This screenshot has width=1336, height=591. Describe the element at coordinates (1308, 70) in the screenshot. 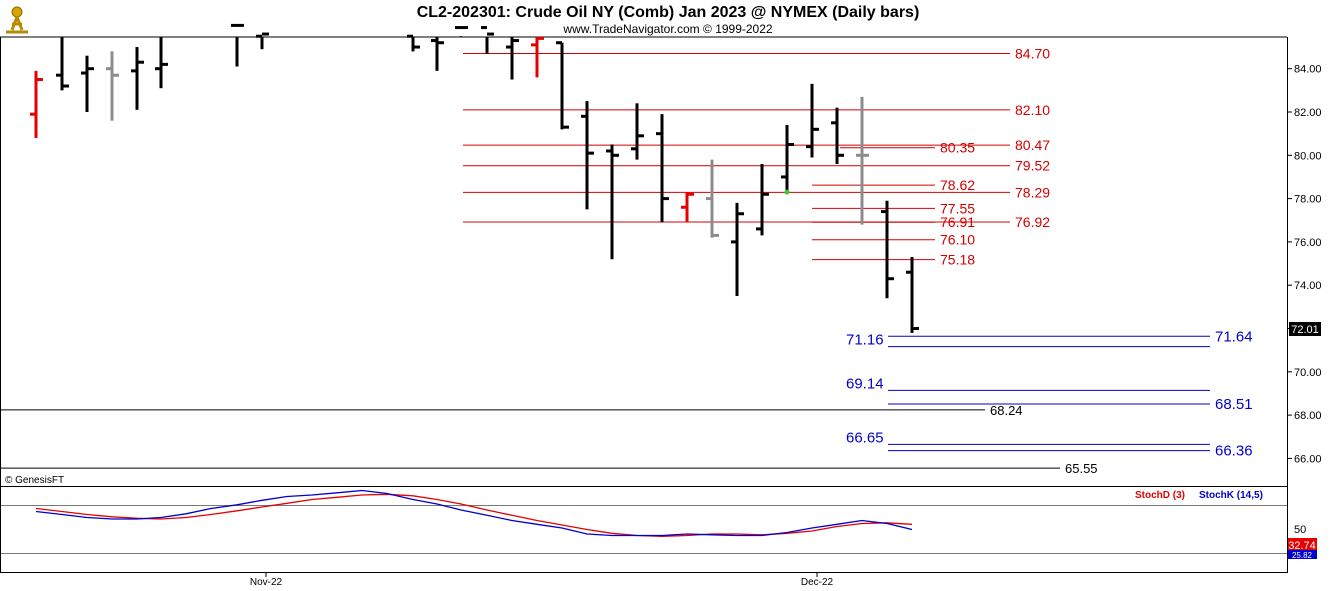

I see `y-tick-label: 84.00` at that location.